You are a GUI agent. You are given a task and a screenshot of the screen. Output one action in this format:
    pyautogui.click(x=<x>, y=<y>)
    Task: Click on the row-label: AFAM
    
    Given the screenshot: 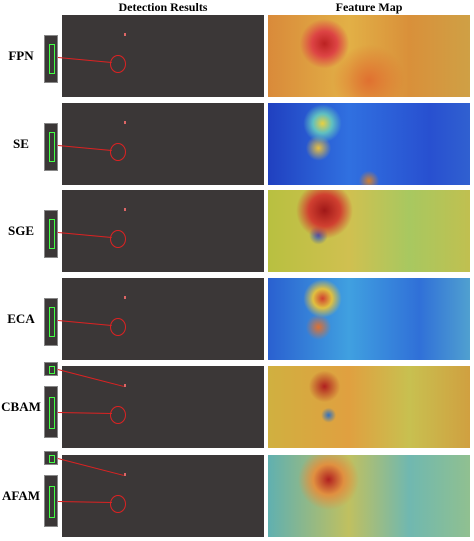 What is the action you would take?
    pyautogui.click(x=21, y=495)
    